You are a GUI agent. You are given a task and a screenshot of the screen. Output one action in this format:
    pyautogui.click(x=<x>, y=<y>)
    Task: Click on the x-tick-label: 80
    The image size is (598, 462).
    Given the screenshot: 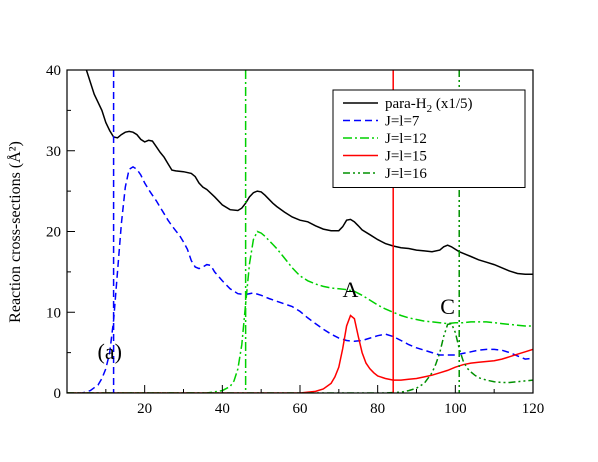 What is the action you would take?
    pyautogui.click(x=377, y=409)
    